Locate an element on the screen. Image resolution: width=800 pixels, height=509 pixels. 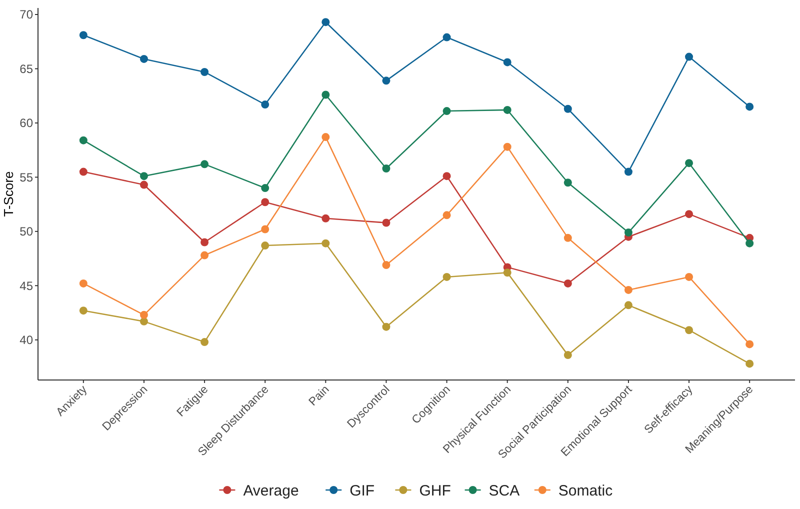
y-axis-title: T-Score is located at coordinates (8, 194).